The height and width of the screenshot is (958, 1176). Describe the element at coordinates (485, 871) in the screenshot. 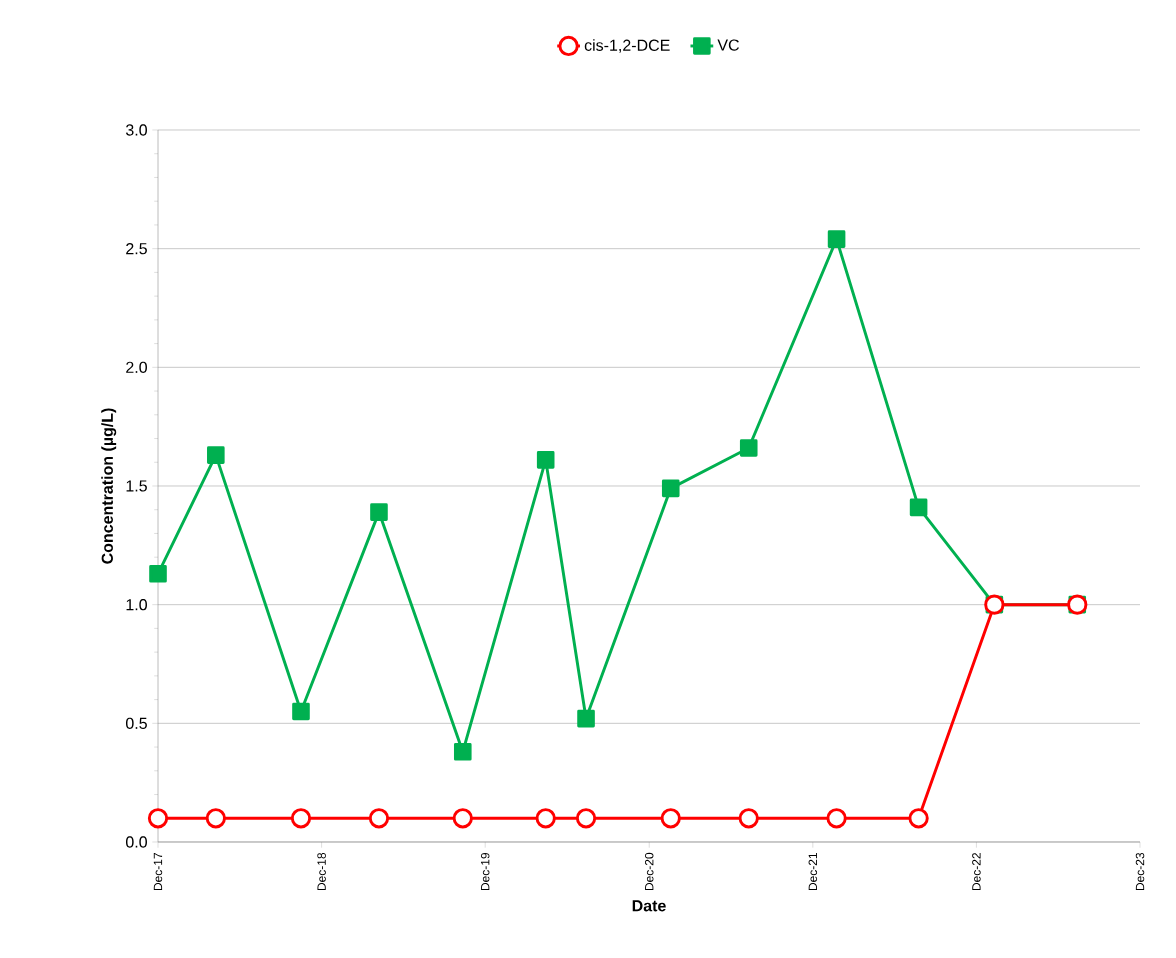

I see `x-tick-label: Dec-19` at that location.